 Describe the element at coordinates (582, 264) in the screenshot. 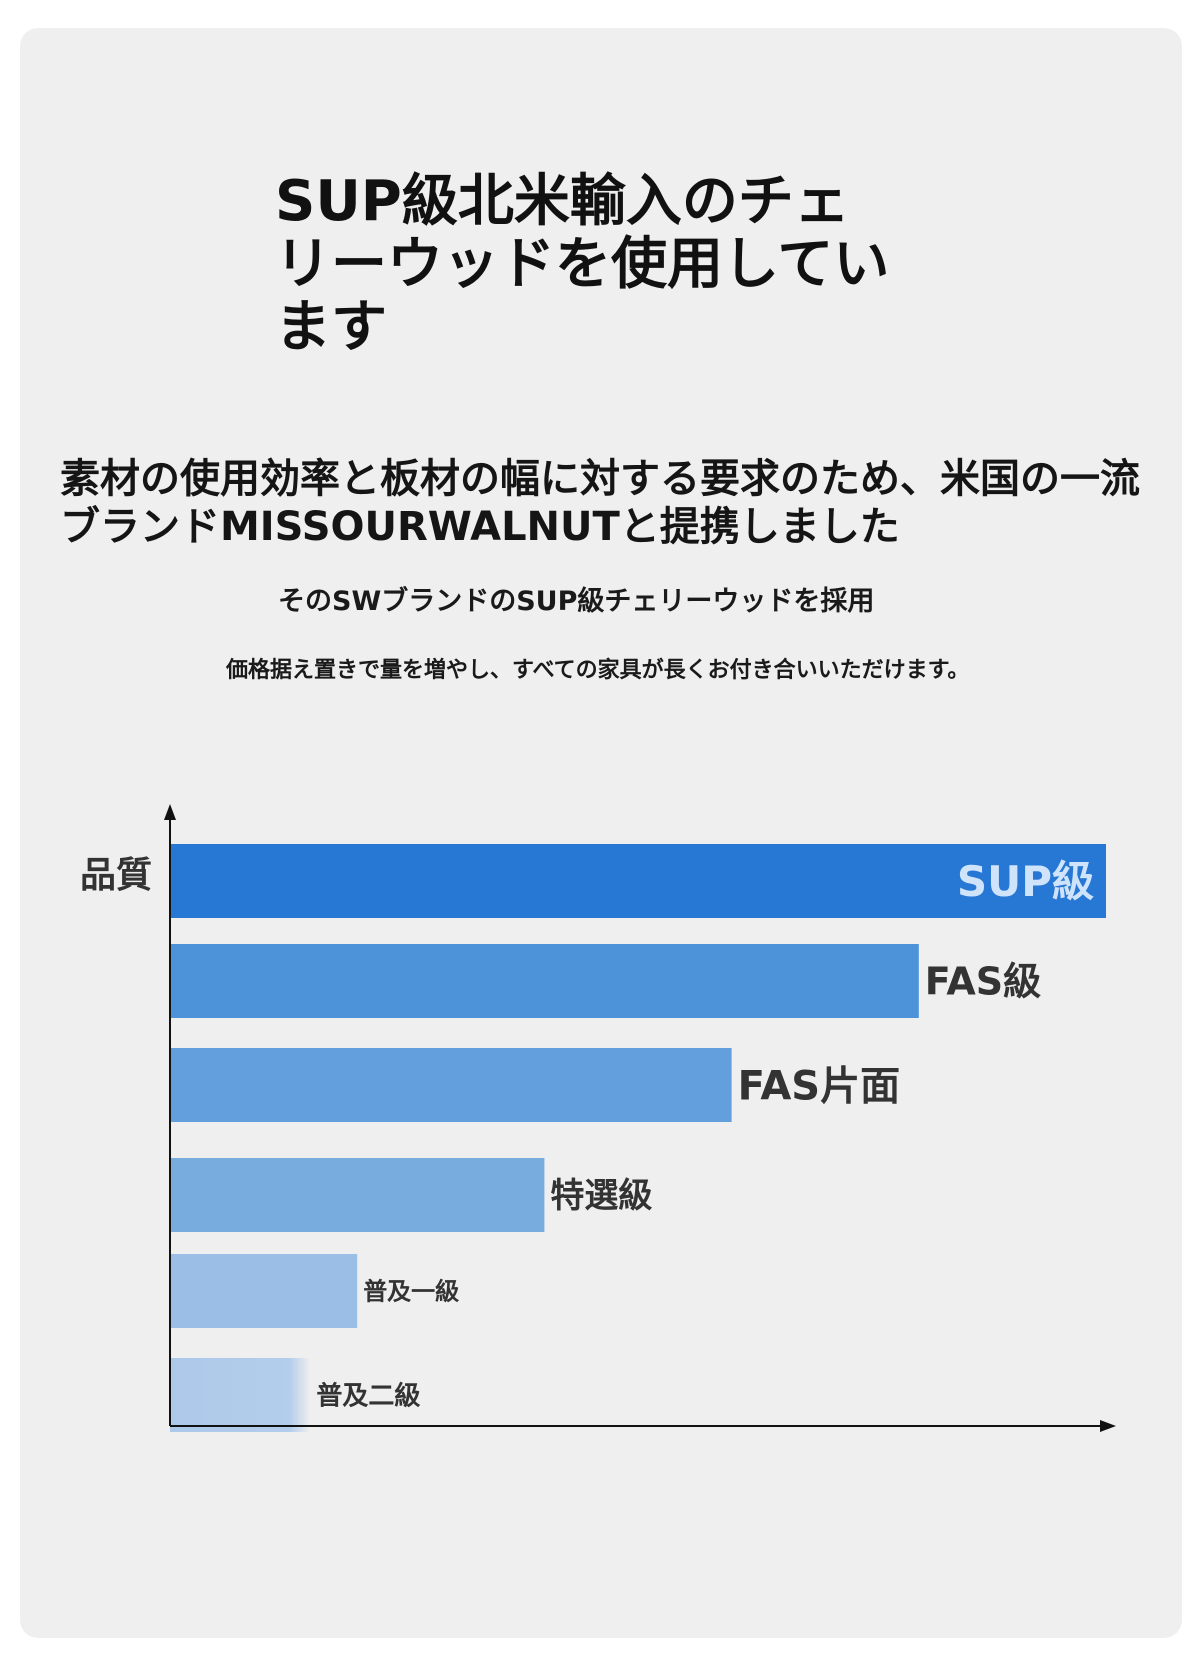

I see `page-title: SUP級北米輸入のチェリーウッドを使用しています` at that location.